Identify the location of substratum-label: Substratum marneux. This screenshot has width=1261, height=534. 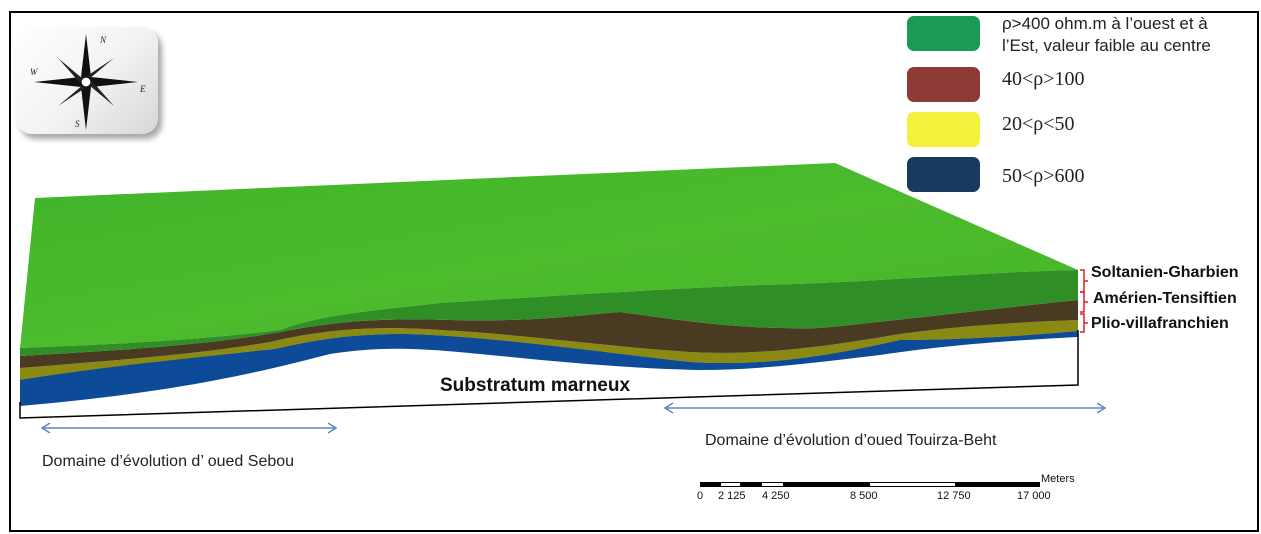
(535, 385).